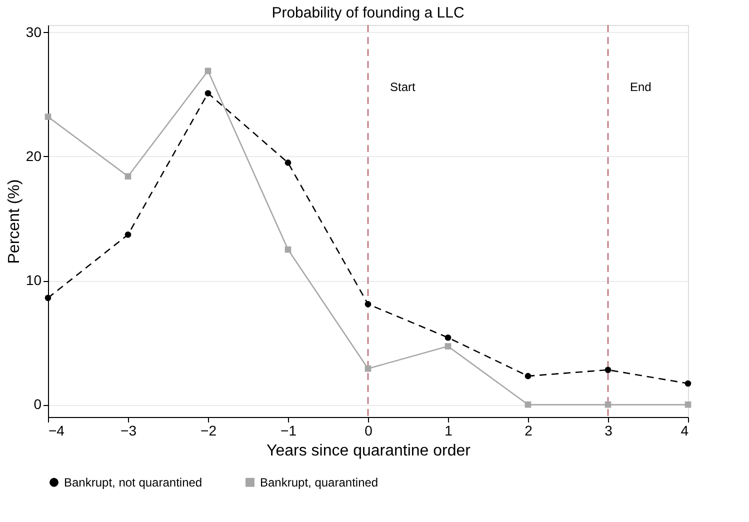 The image size is (749, 522). I want to click on y-tick-label: 30, so click(34, 32).